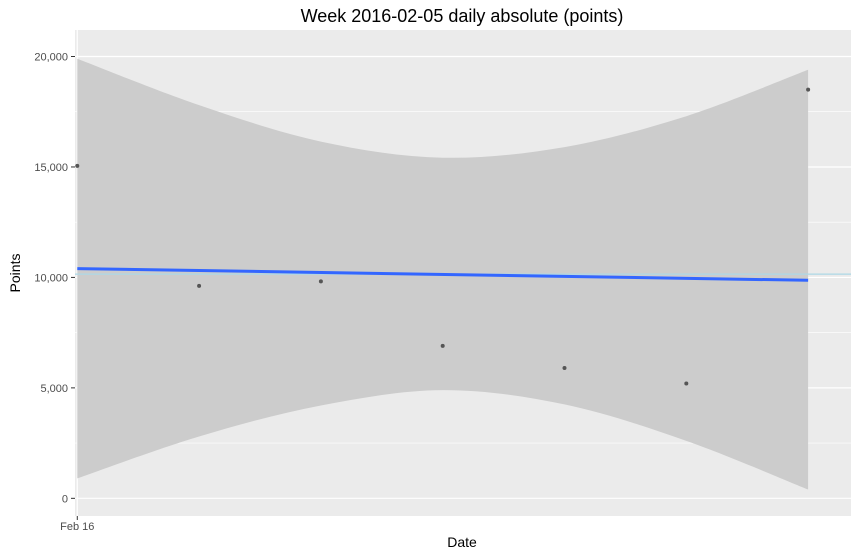 This screenshot has width=860, height=557. I want to click on y-tick-label: 20,000, so click(51, 58).